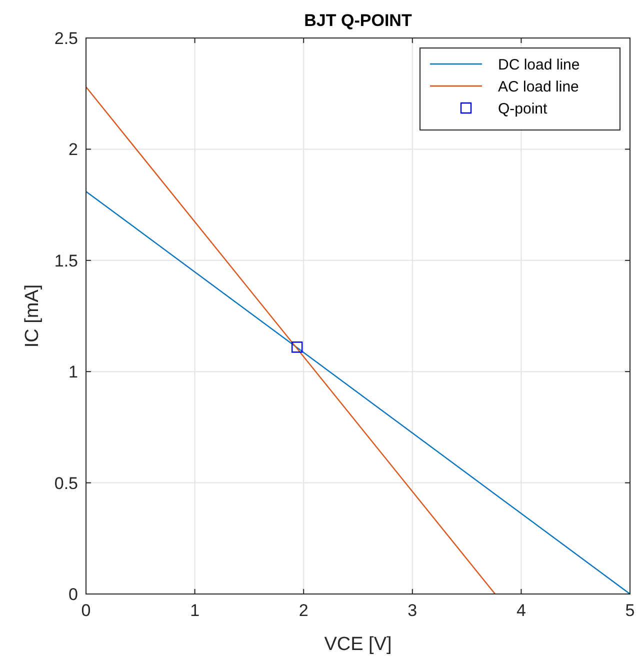 The image size is (643, 664). I want to click on x-tick-label: 2, so click(303, 610).